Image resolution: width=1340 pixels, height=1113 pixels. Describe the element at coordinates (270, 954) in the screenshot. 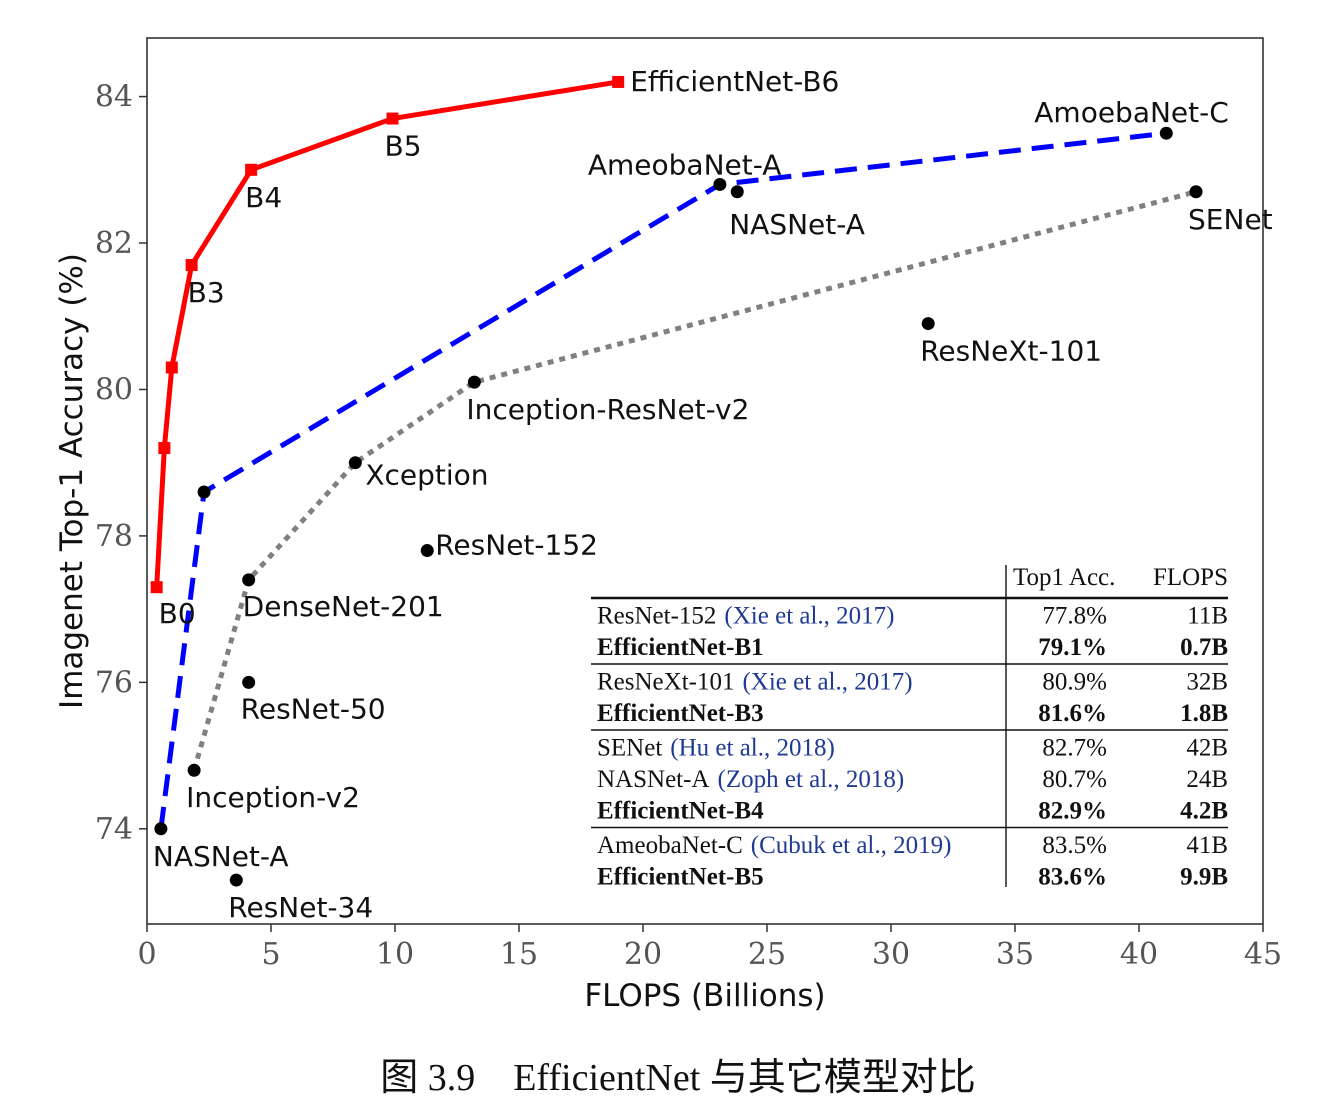

I see `x-tick-label: 5` at that location.